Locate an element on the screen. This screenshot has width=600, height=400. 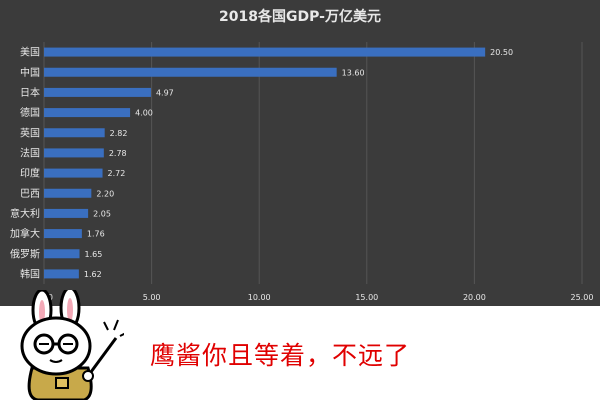
value-label: 2.20 is located at coordinates (105, 193).